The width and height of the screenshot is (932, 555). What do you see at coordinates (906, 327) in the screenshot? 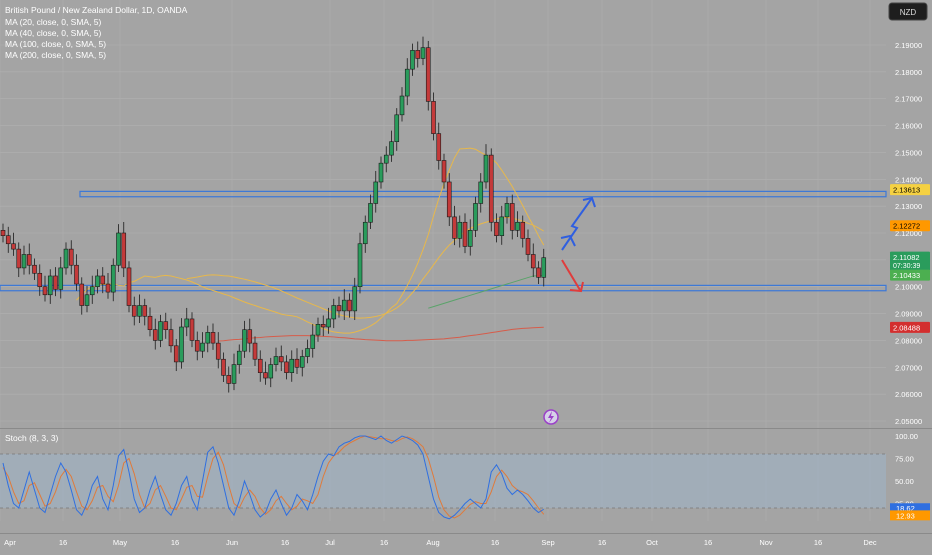
I see `price-label-value: 2.08488` at bounding box center [906, 327].